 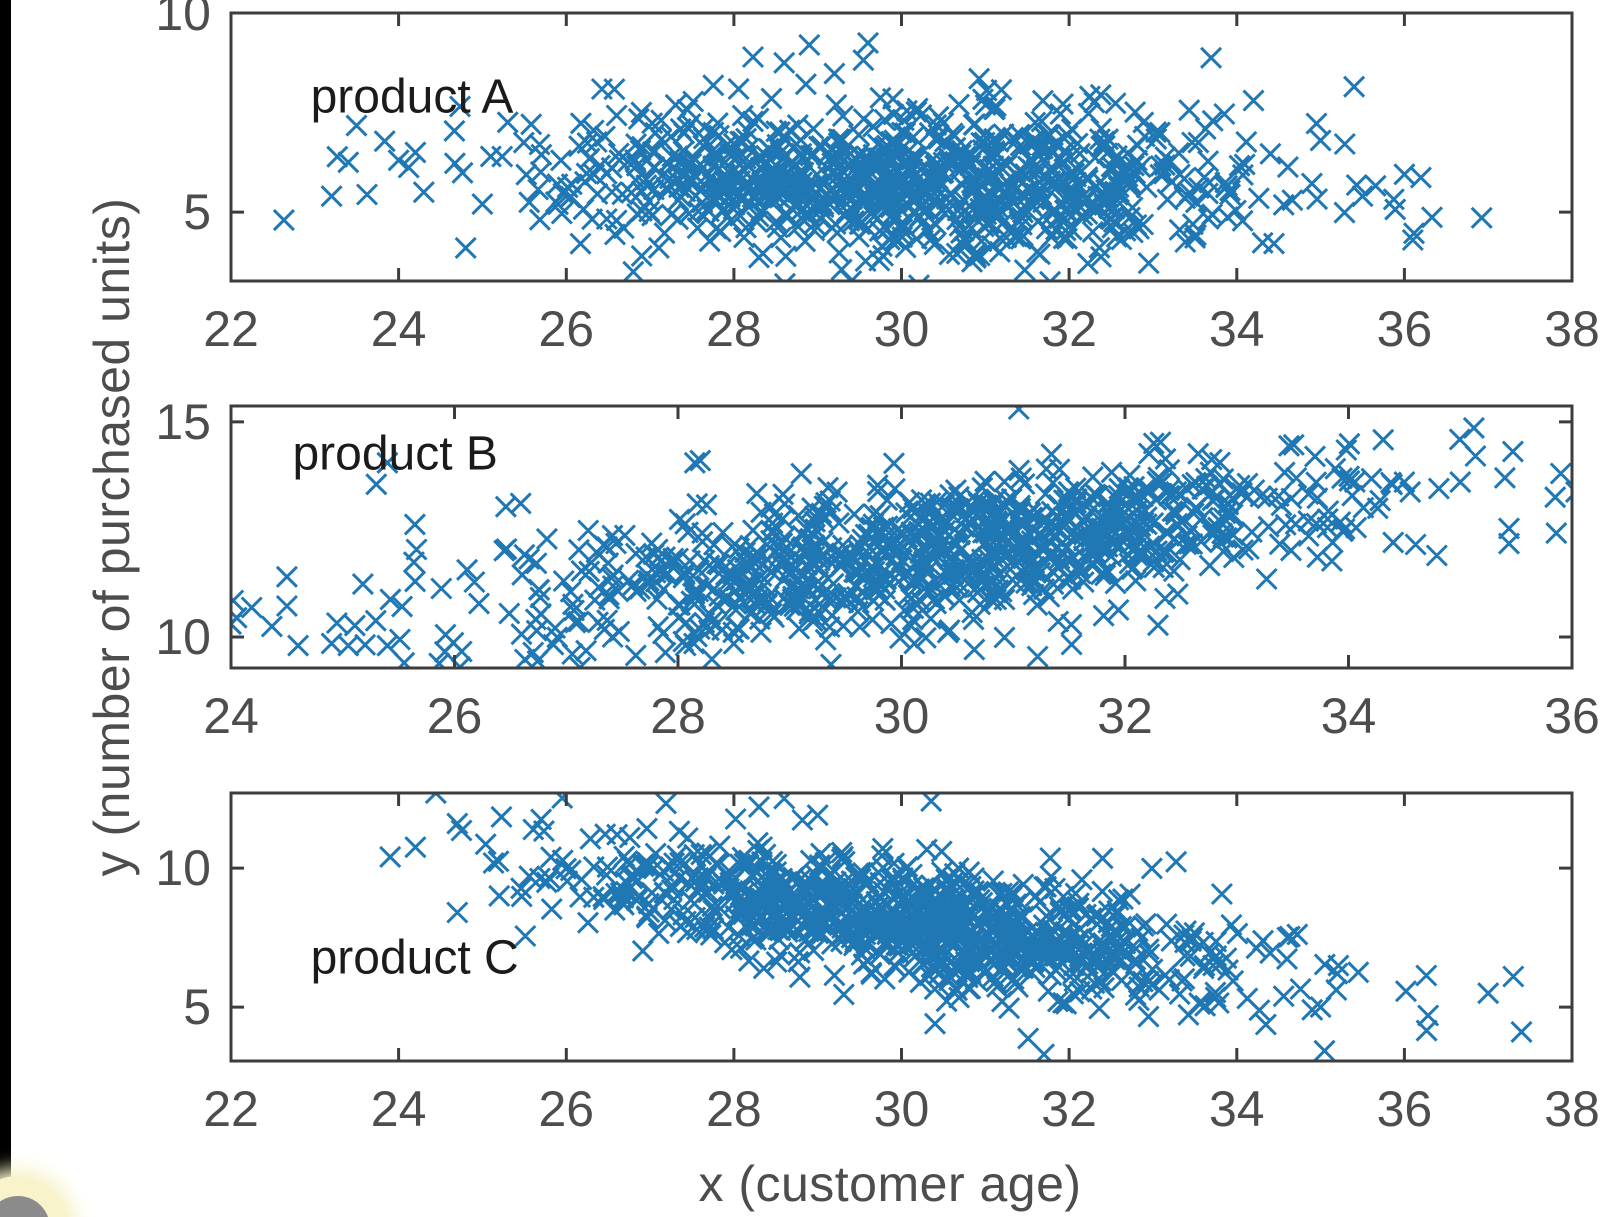 What do you see at coordinates (890, 1184) in the screenshot?
I see `x-axis-label: x (customer age)` at bounding box center [890, 1184].